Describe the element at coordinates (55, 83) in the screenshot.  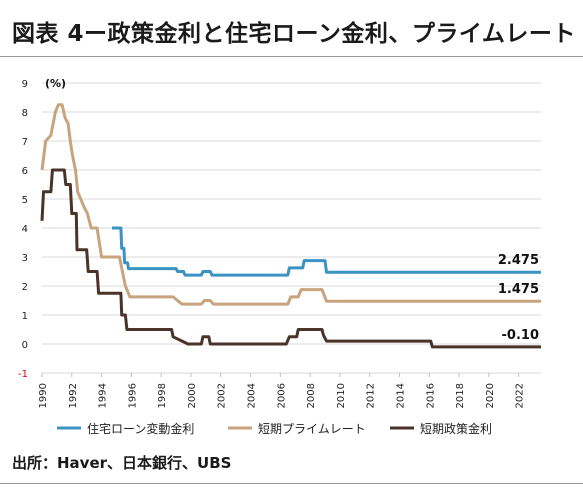
I see `y-axis-unit-label: (%)` at that location.